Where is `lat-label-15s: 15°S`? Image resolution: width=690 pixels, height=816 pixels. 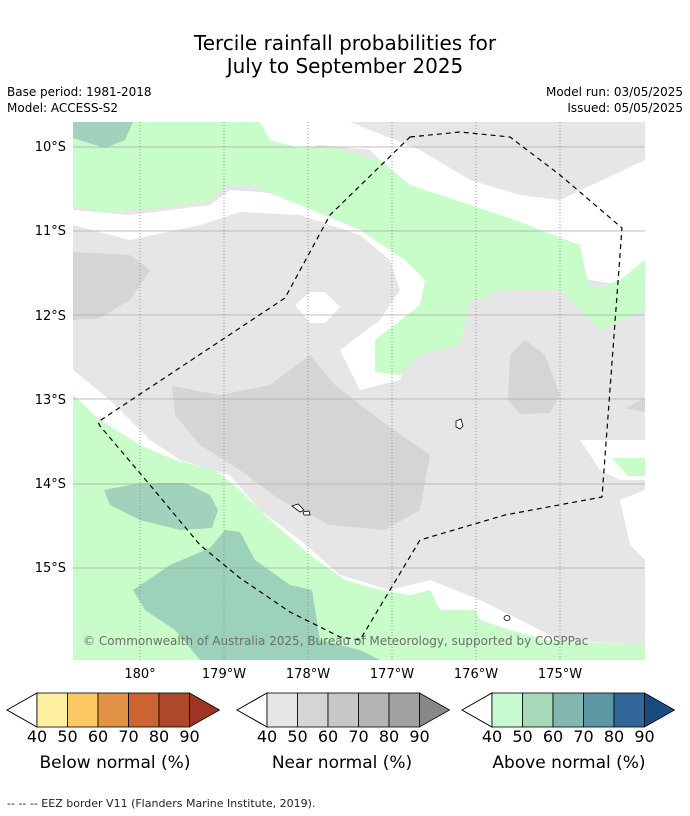
lat-label-15s: 15°S is located at coordinates (50, 568).